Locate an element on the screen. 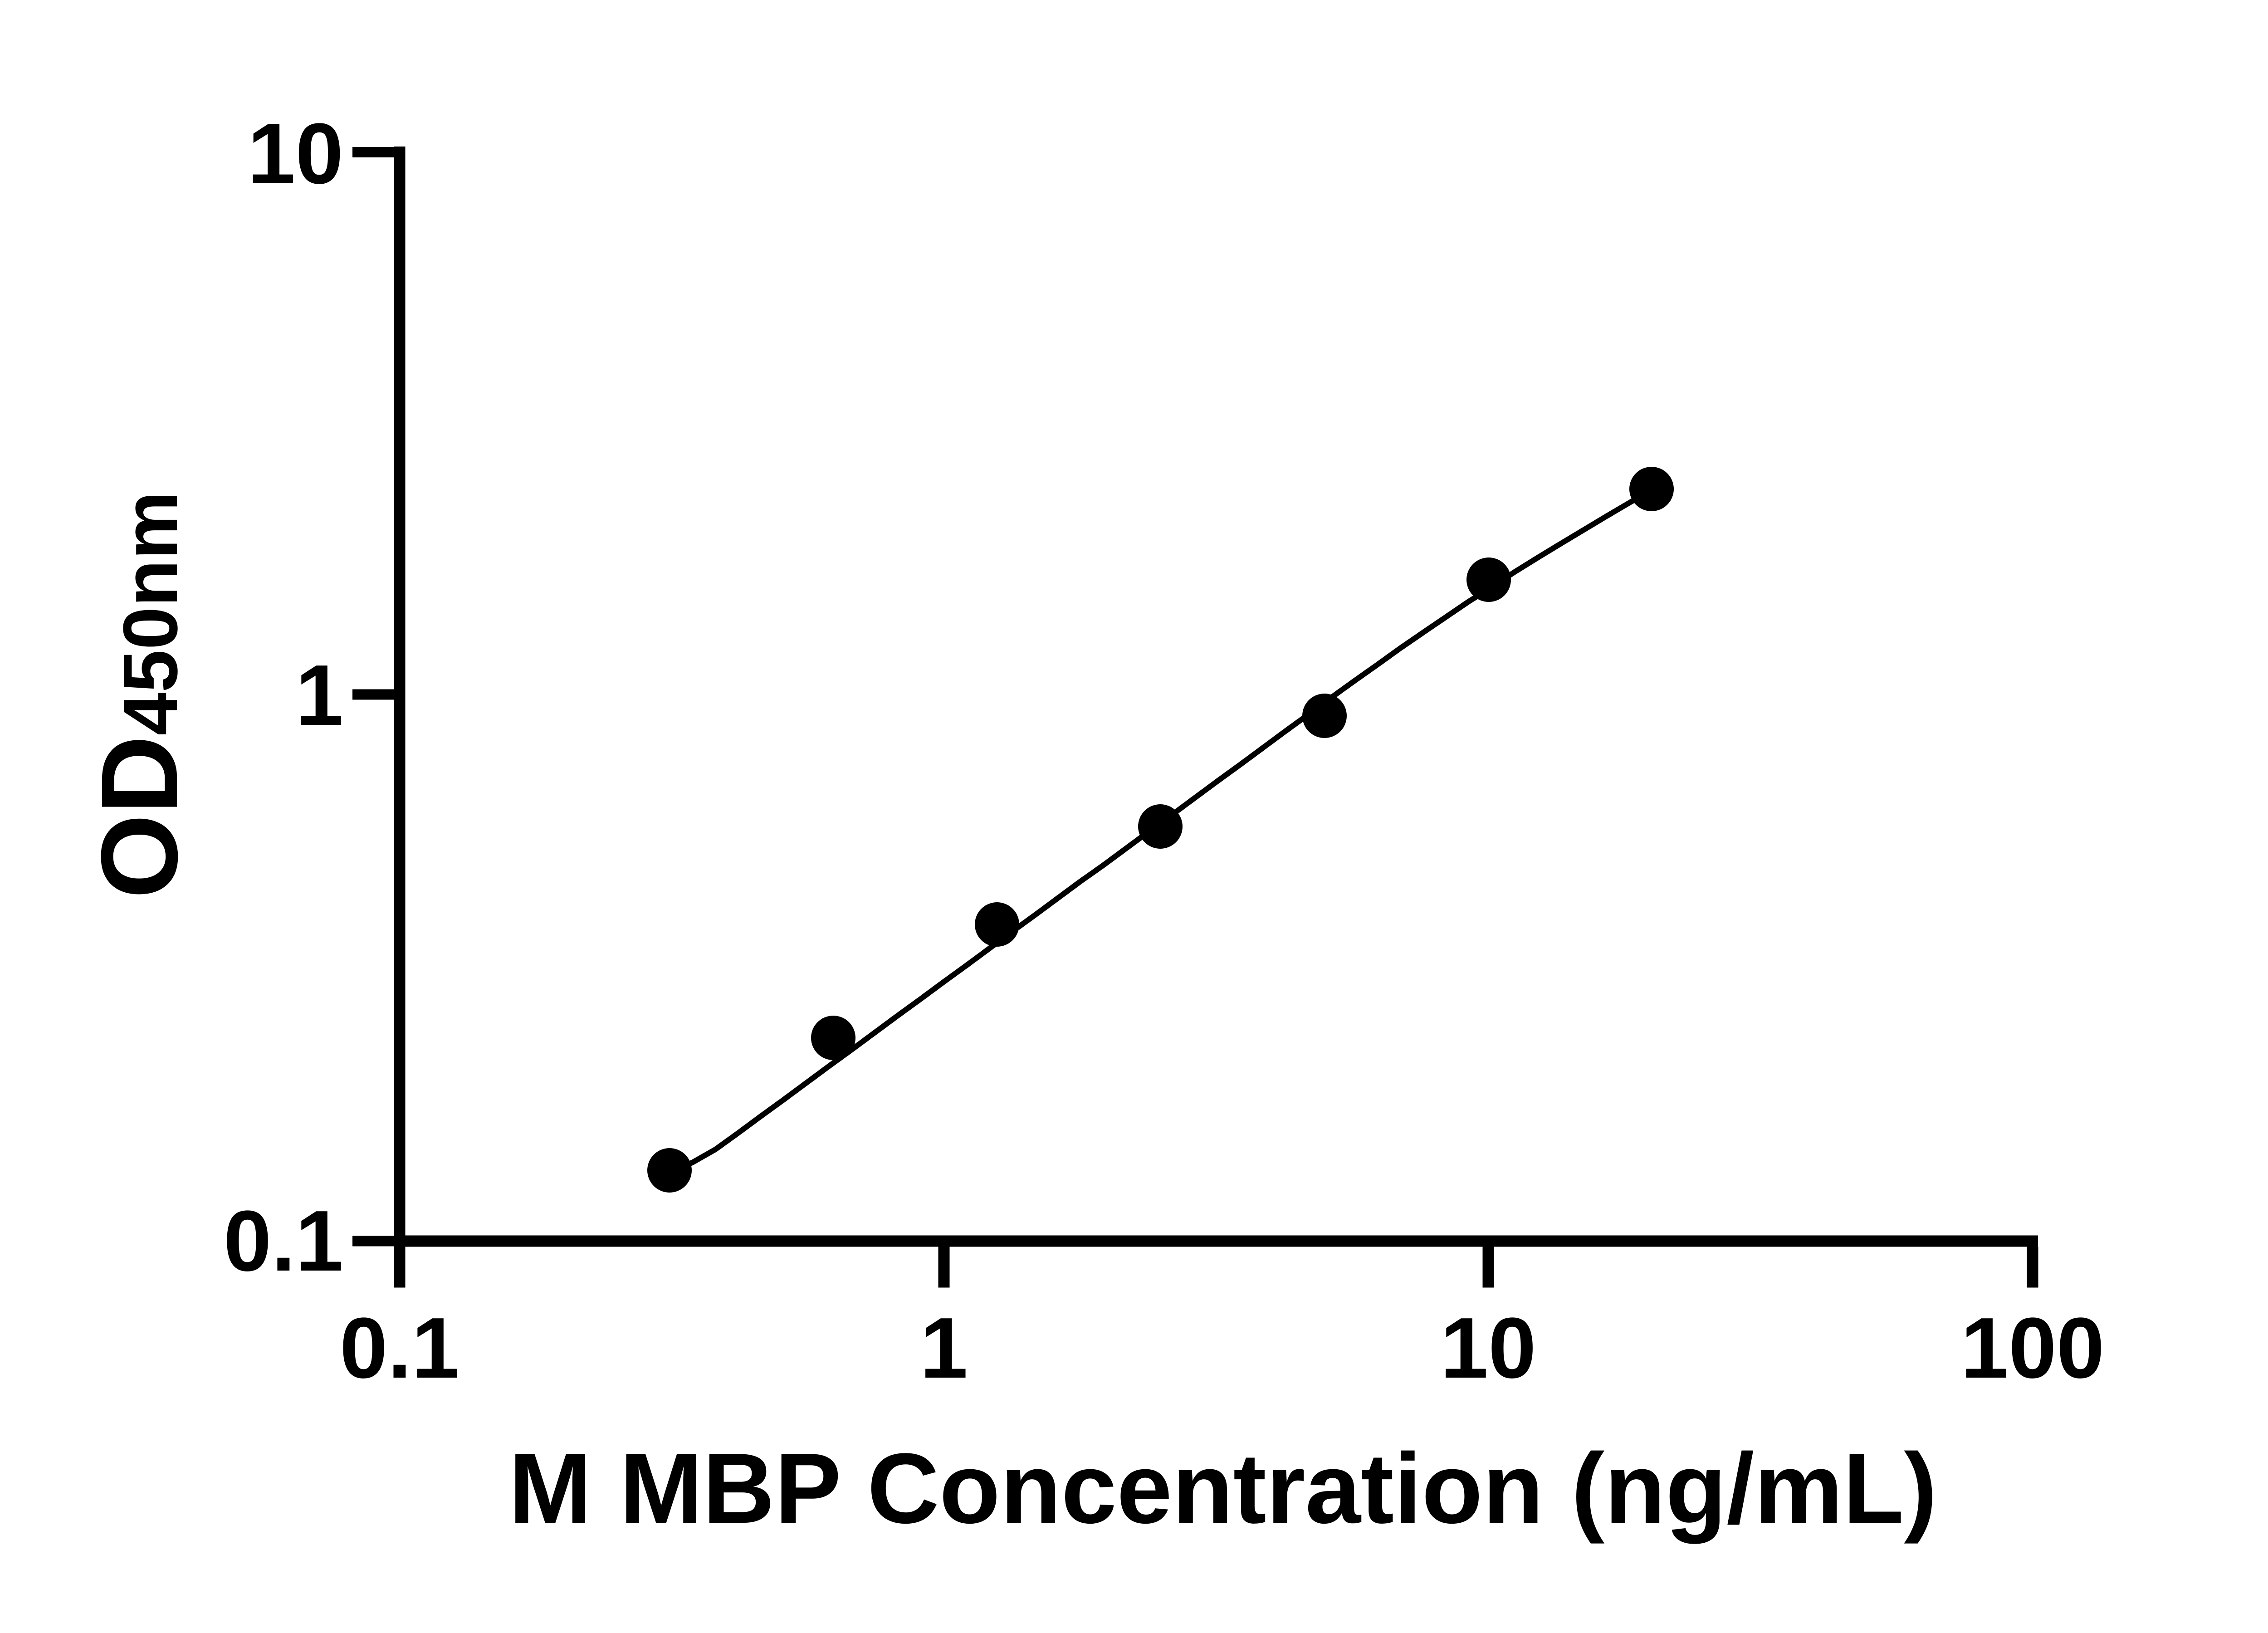  svg-text: 100 is located at coordinates (2032, 1348).